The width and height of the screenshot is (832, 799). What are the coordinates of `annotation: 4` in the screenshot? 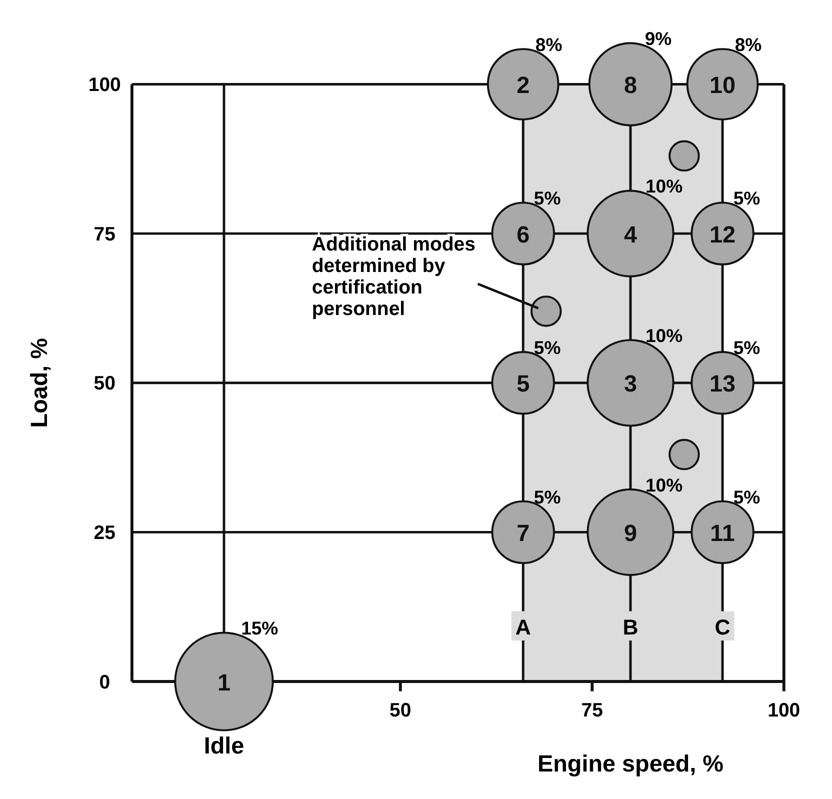 It's located at (631, 234).